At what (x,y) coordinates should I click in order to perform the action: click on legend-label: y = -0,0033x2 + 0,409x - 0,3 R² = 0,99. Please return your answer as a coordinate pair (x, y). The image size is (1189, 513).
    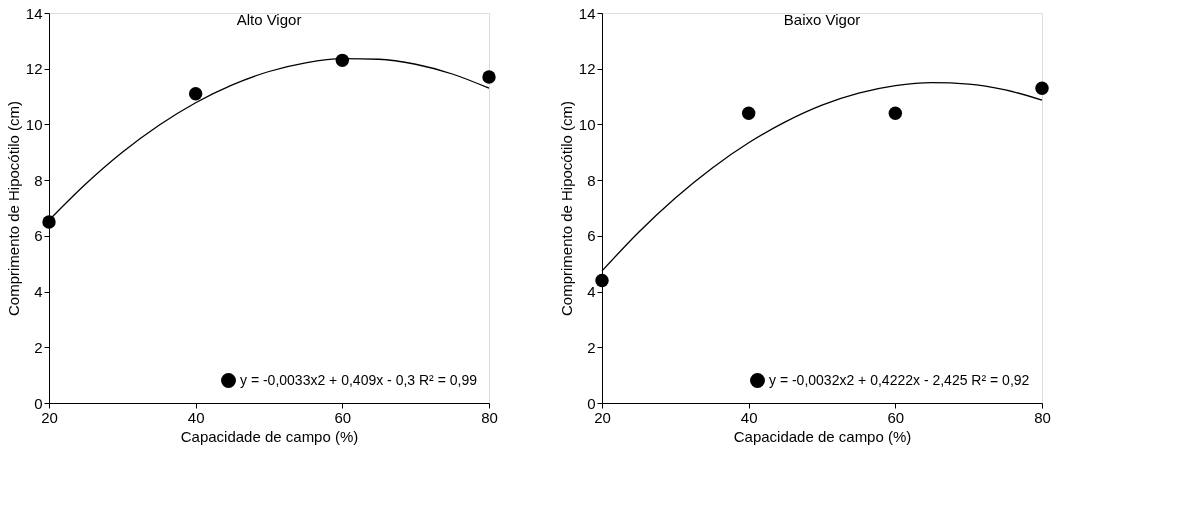
    Looking at the image, I should click on (359, 379).